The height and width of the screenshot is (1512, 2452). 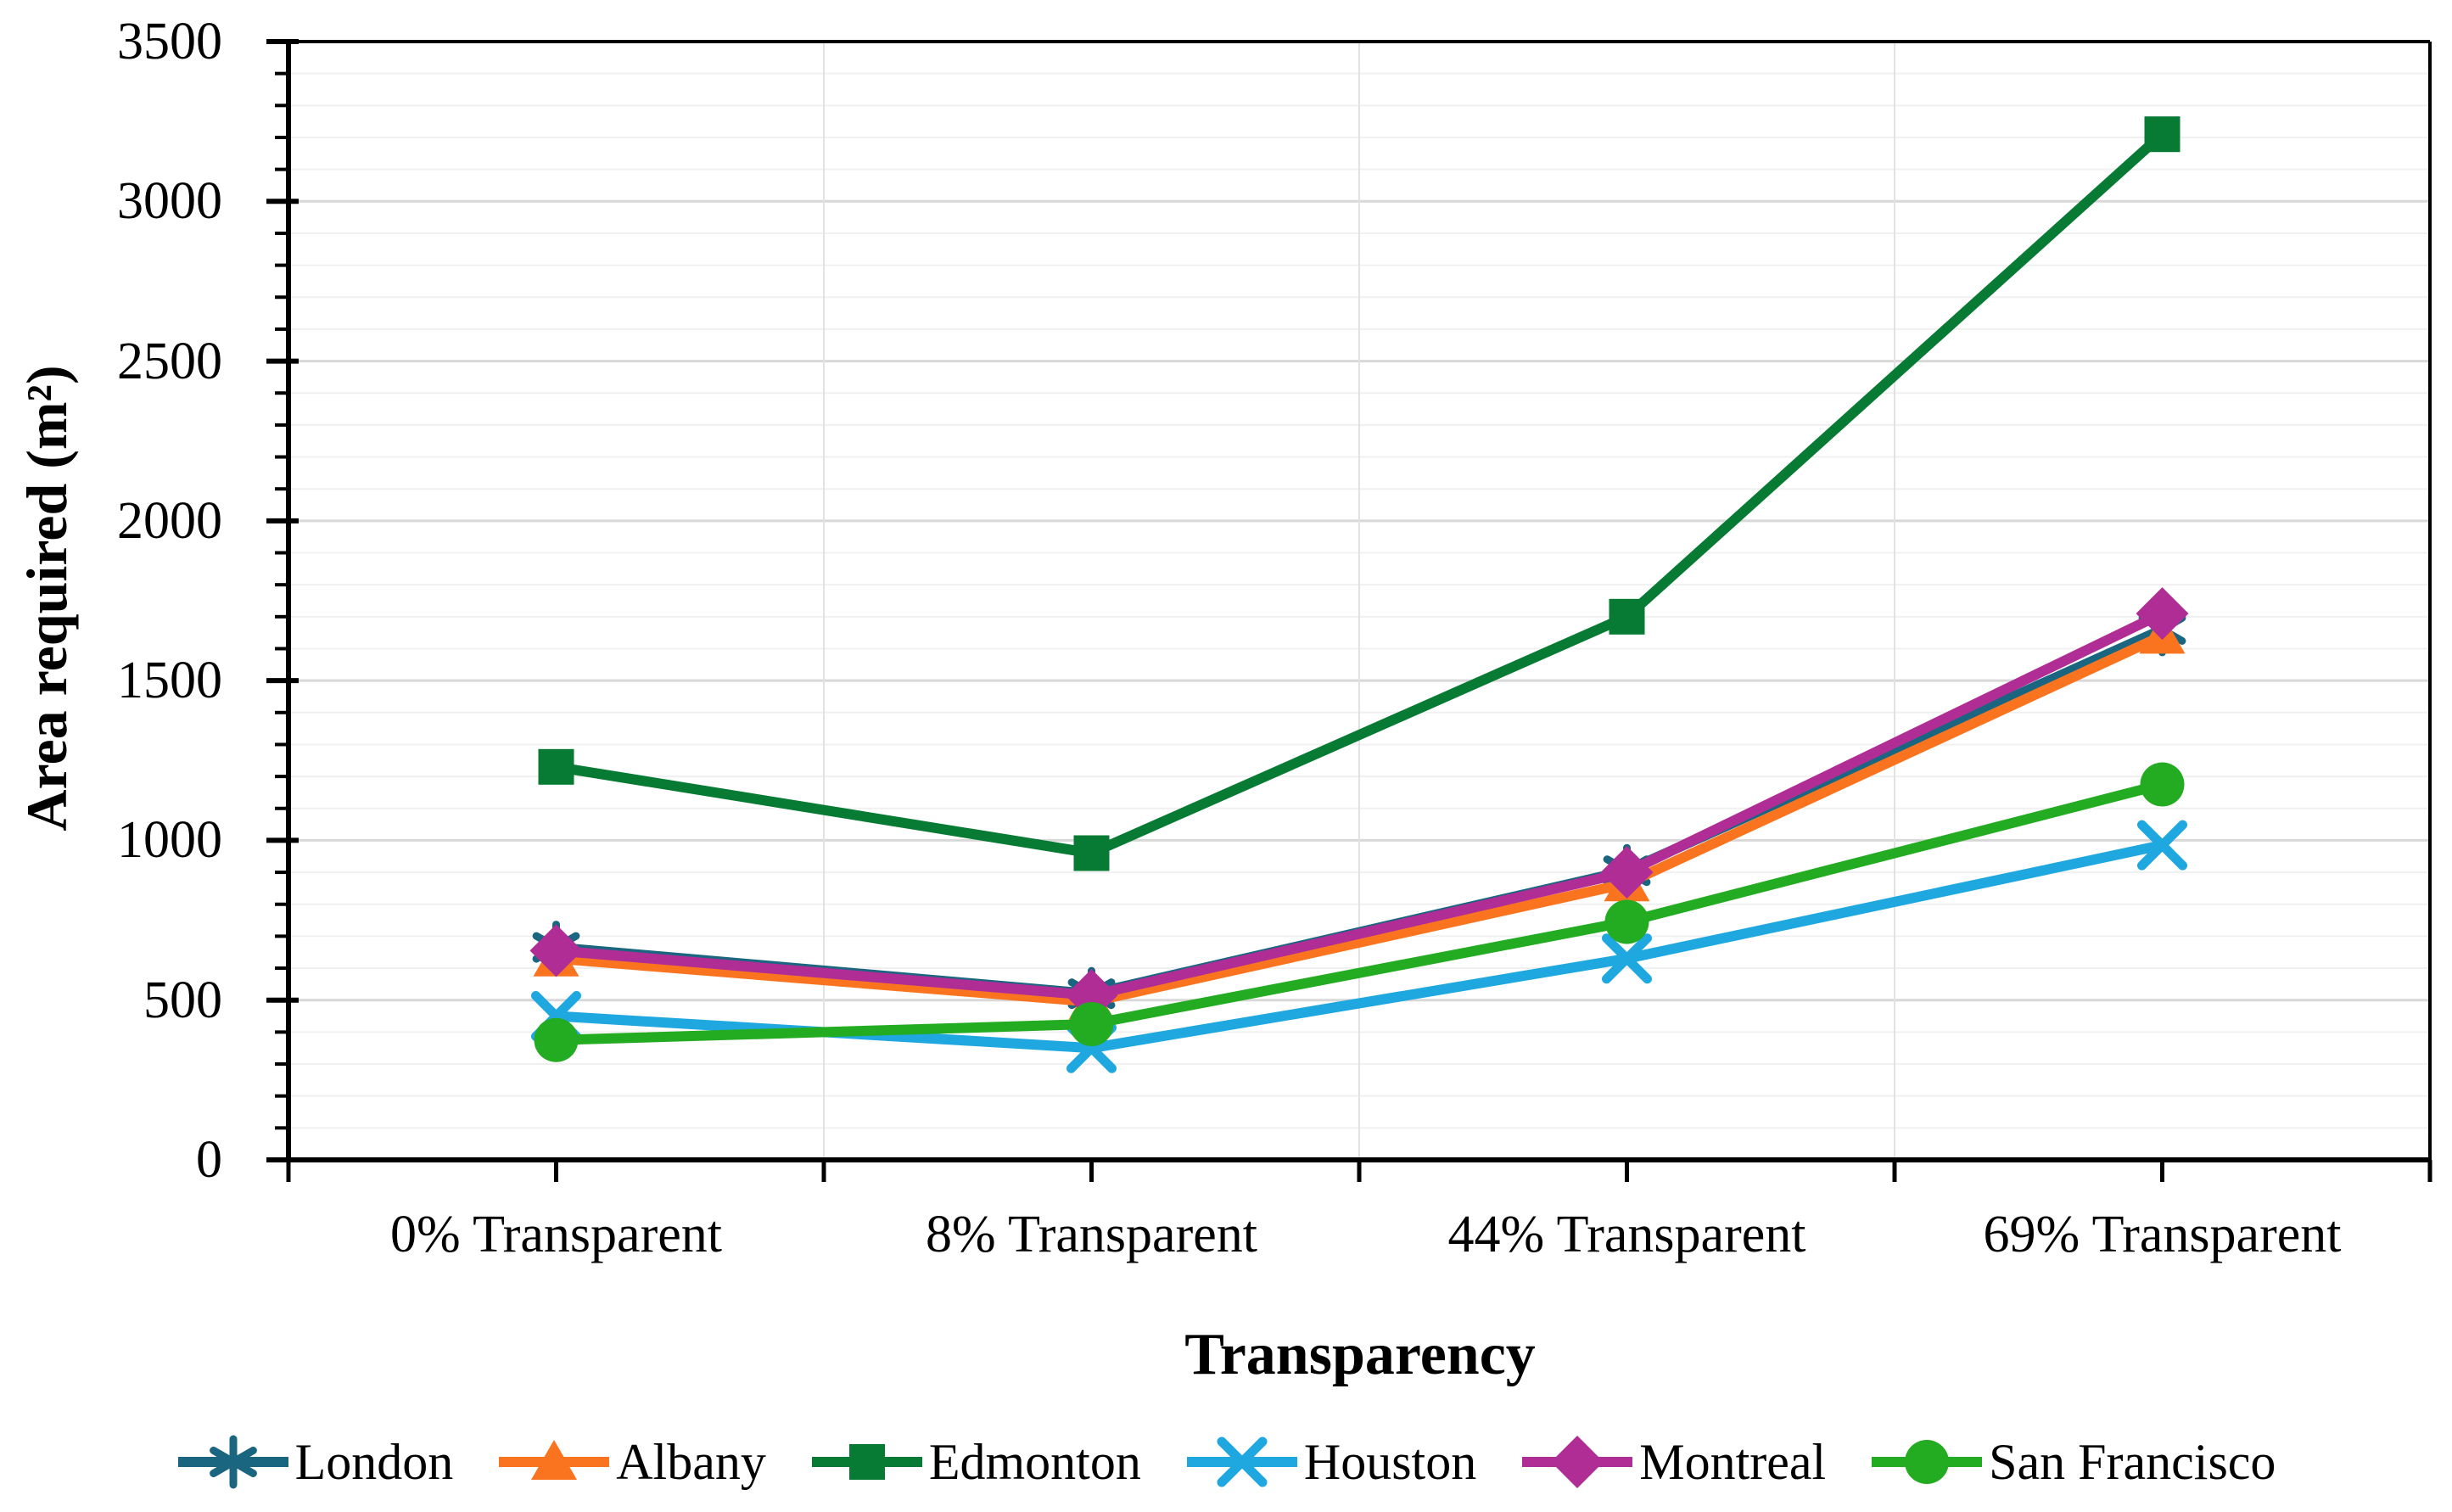 I want to click on x-category-label: 44% Transparent, so click(x=1626, y=1235).